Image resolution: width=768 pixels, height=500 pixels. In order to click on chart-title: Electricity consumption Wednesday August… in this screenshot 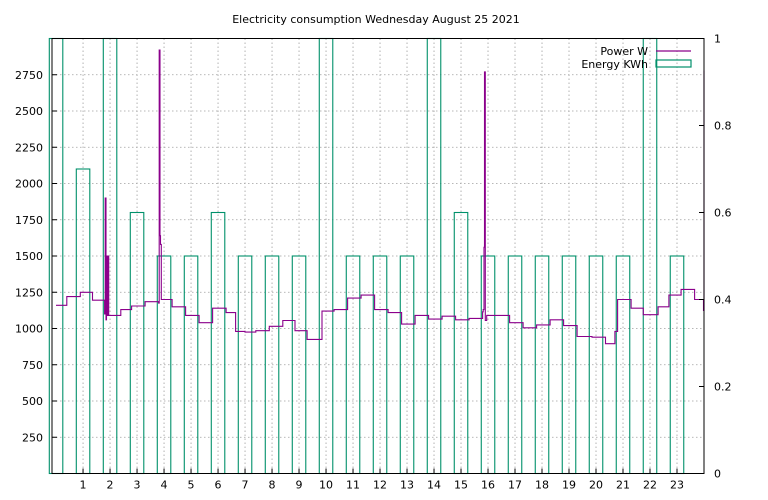, I will do `click(376, 19)`.